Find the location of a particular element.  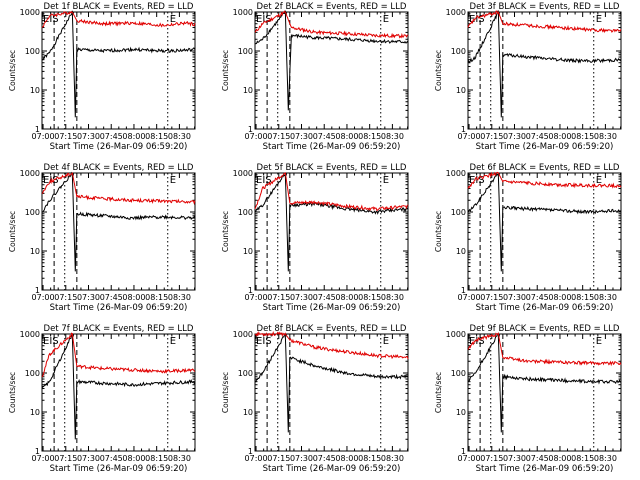

chart-title: Det 9f BLACK = Events, RED = LLD is located at coordinates (545, 329).